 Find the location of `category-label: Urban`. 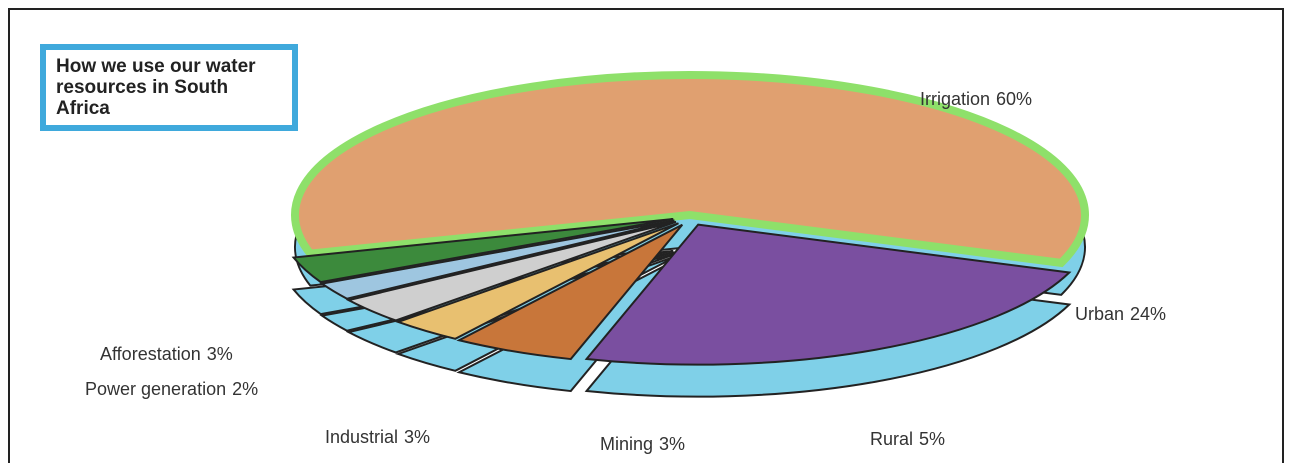

category-label: Urban is located at coordinates (1099, 314).